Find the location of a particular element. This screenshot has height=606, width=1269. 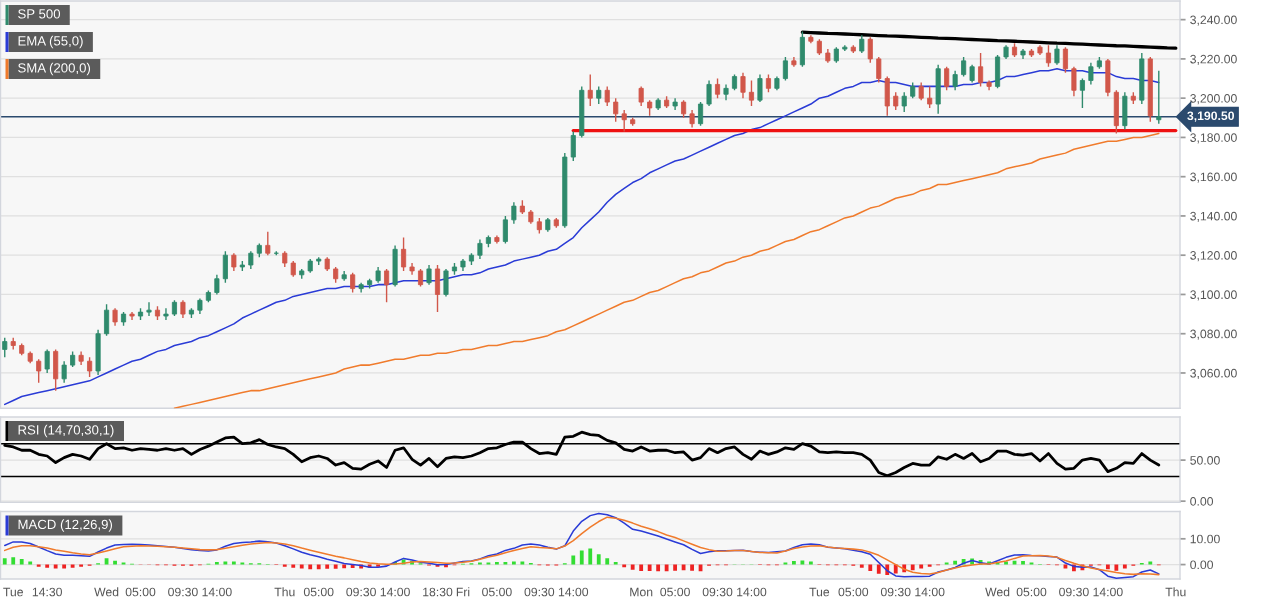

y-tick-label: 3,140.00 is located at coordinates (1213, 216).